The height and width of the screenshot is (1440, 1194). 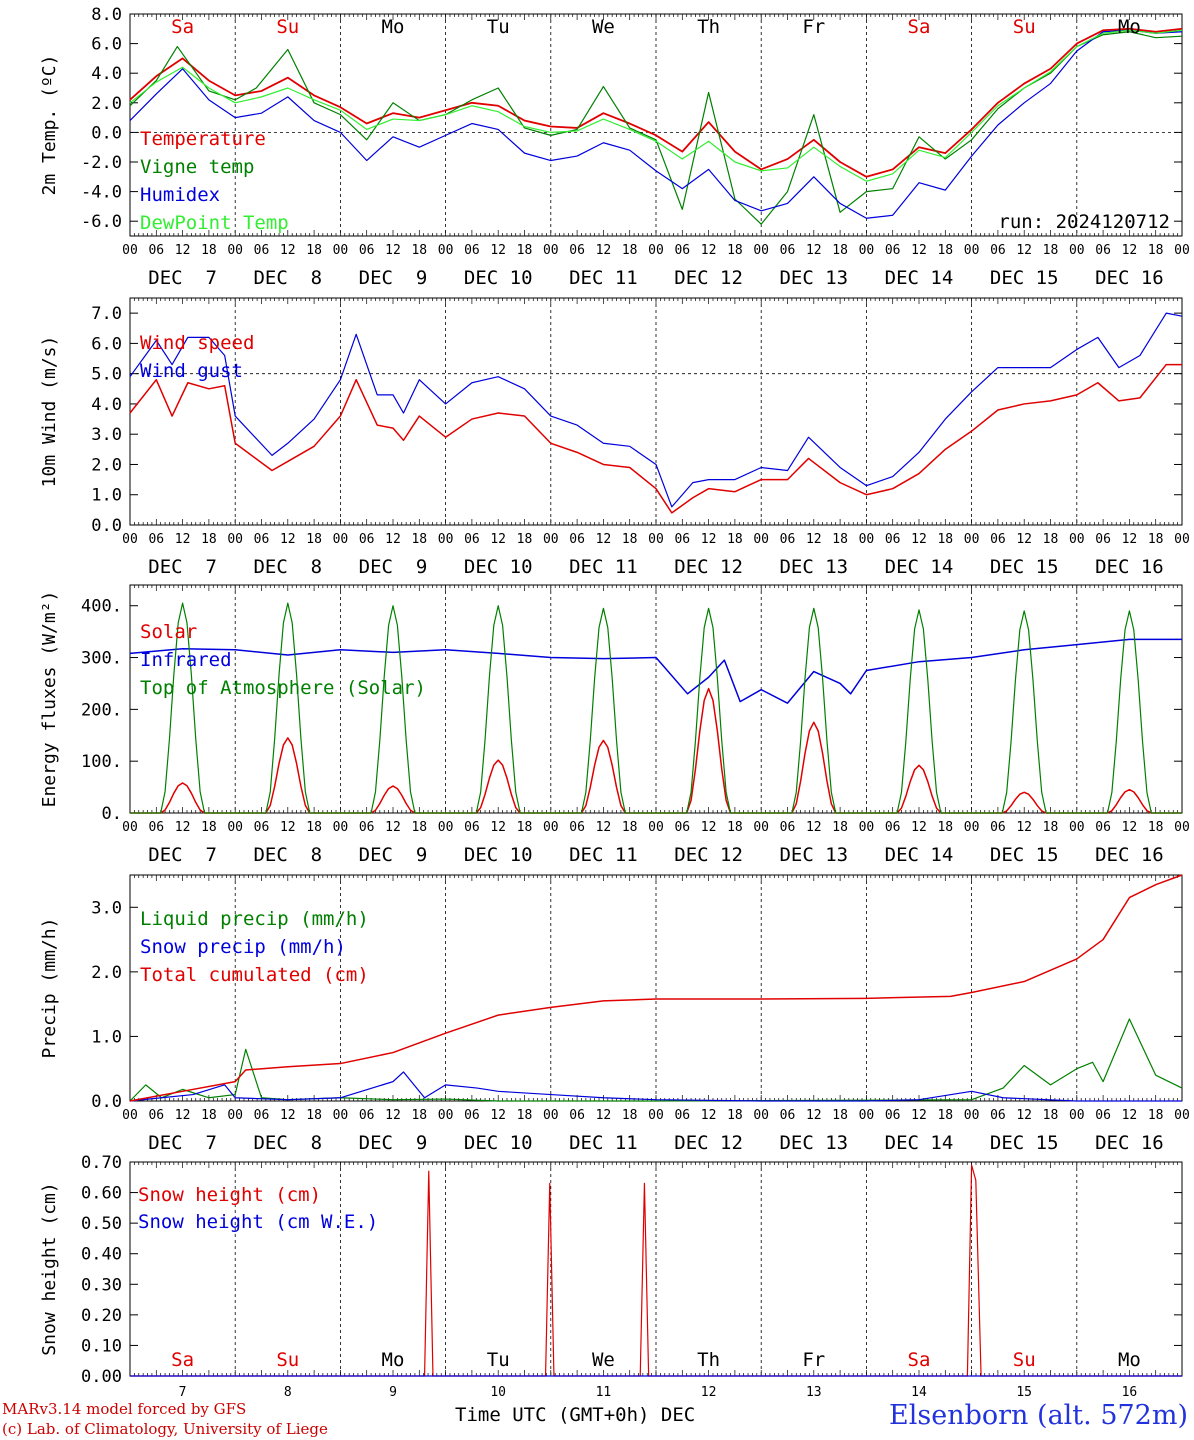 What do you see at coordinates (655, 671) in the screenshot?
I see `series-infrared` at bounding box center [655, 671].